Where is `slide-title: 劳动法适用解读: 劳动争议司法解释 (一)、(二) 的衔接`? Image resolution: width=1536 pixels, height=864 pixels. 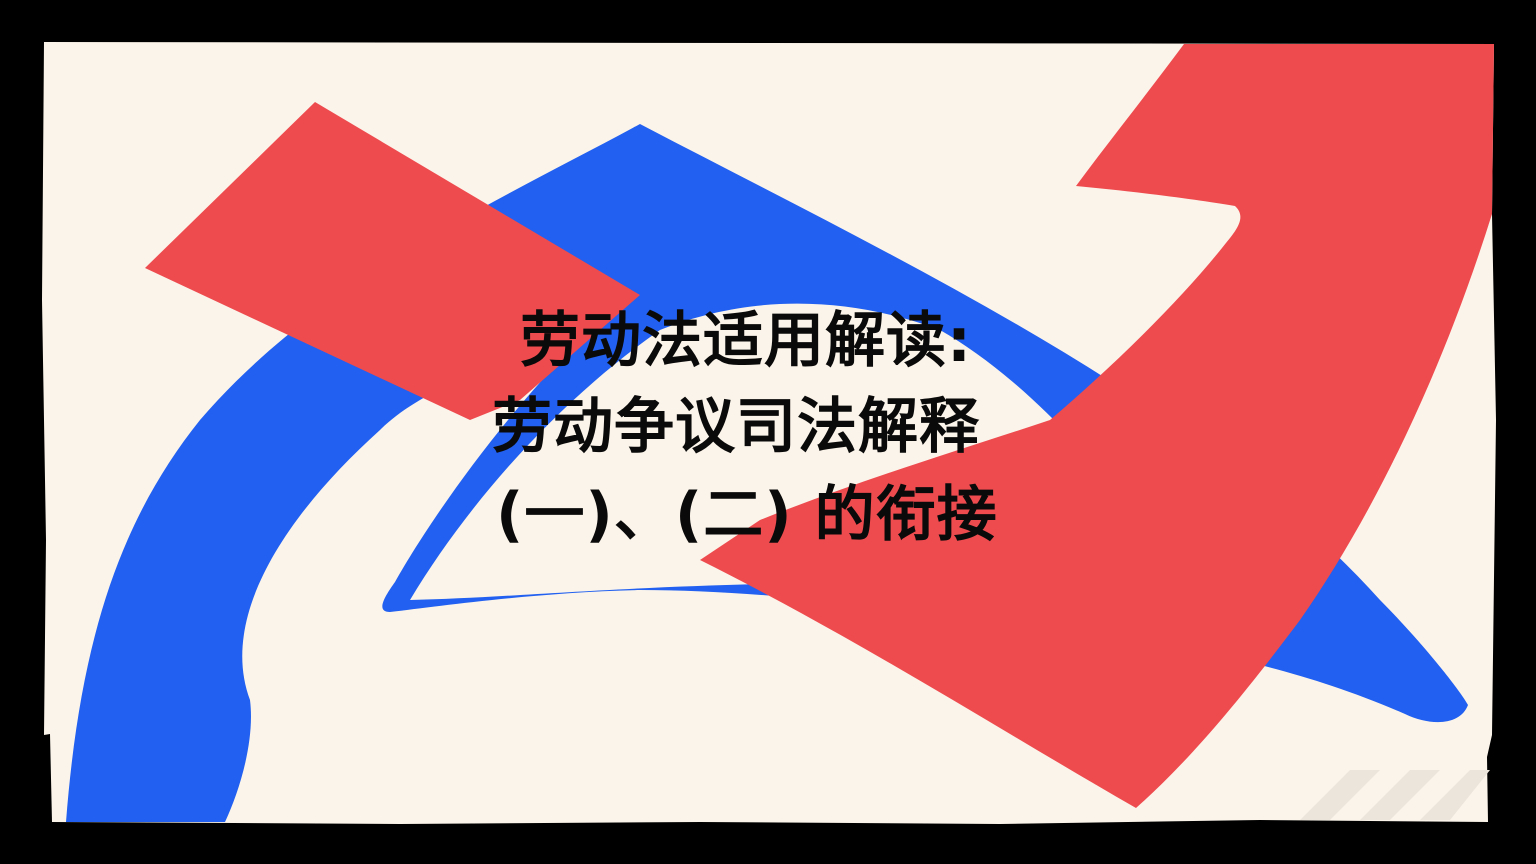
slide-title: 劳动法适用解读: 劳动争议司法解释 (一)、(二) 的衔接 is located at coordinates (770, 431).